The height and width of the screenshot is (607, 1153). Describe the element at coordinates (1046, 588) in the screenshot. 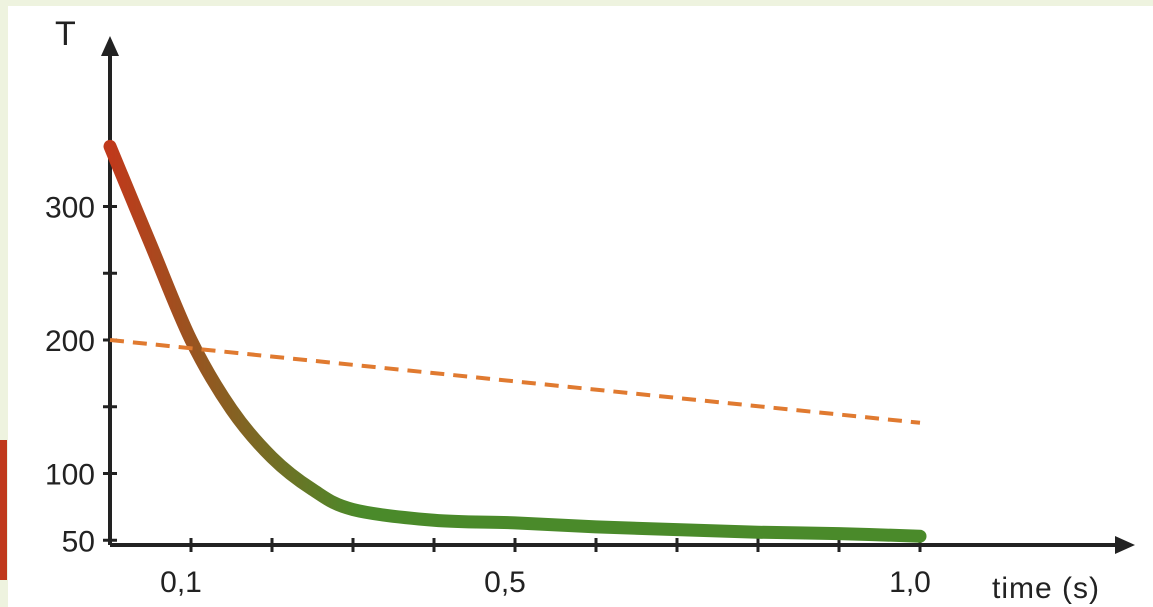

I see `x-axis-title: time (s)` at that location.